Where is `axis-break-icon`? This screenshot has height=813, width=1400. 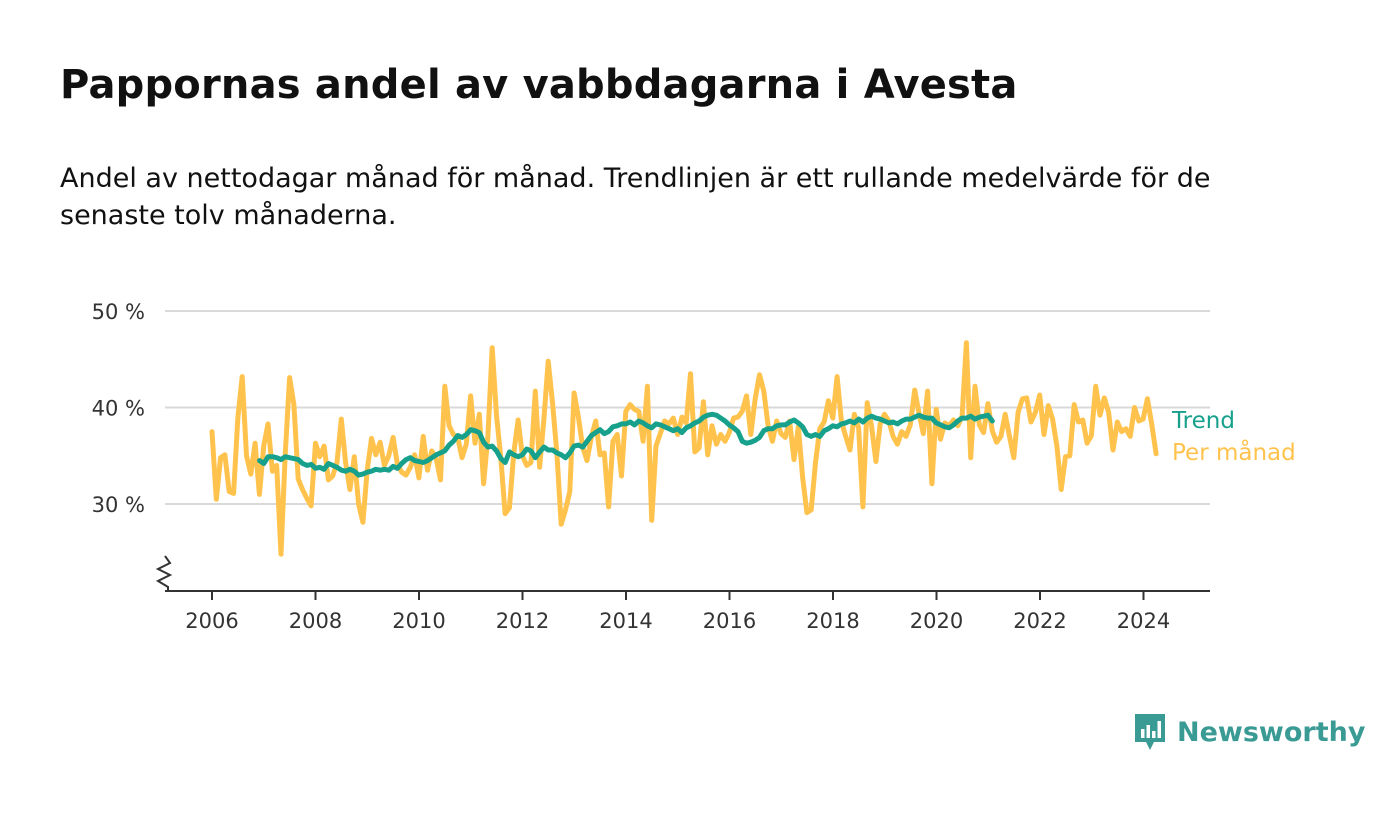
axis-break-icon is located at coordinates (164, 573).